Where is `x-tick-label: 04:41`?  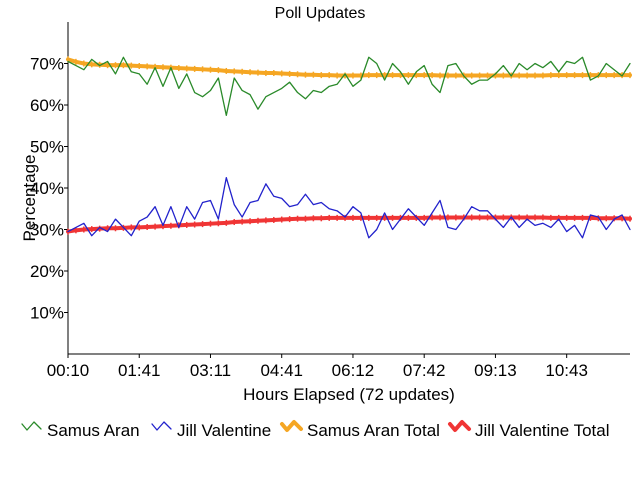 x-tick-label: 04:41 is located at coordinates (281, 370).